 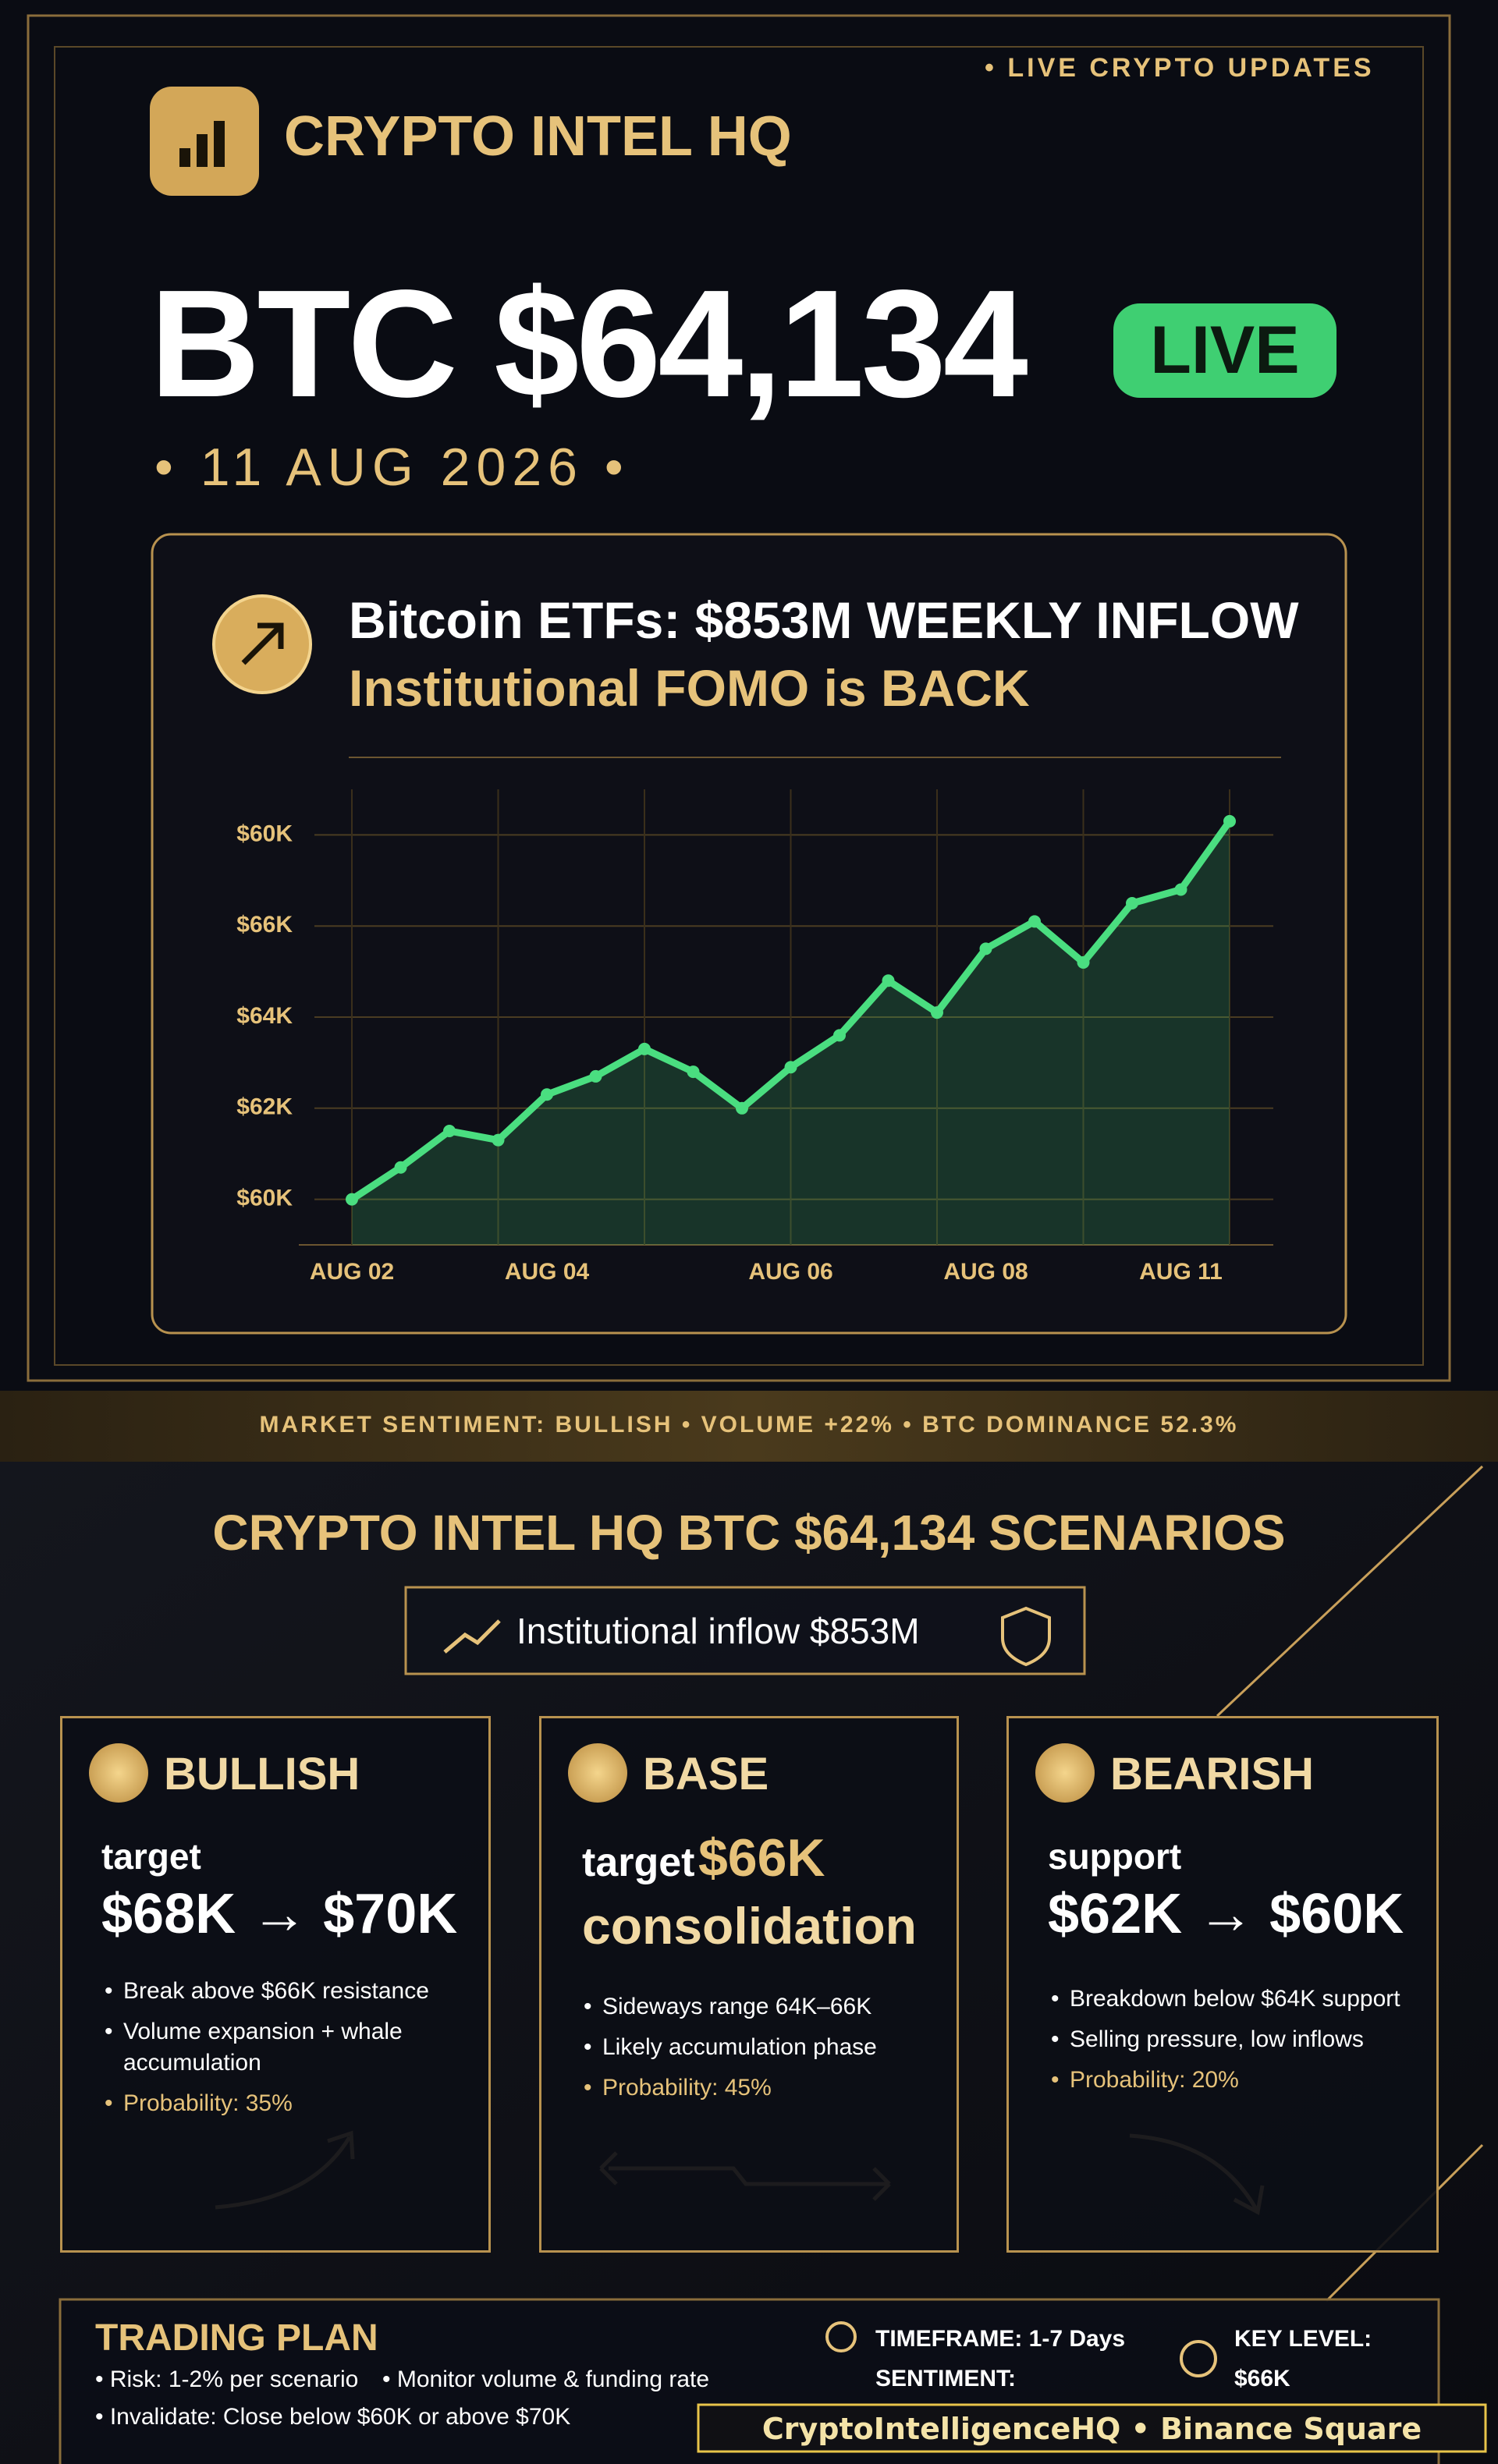 I want to click on accent-line, so click(x=1350, y=1591).